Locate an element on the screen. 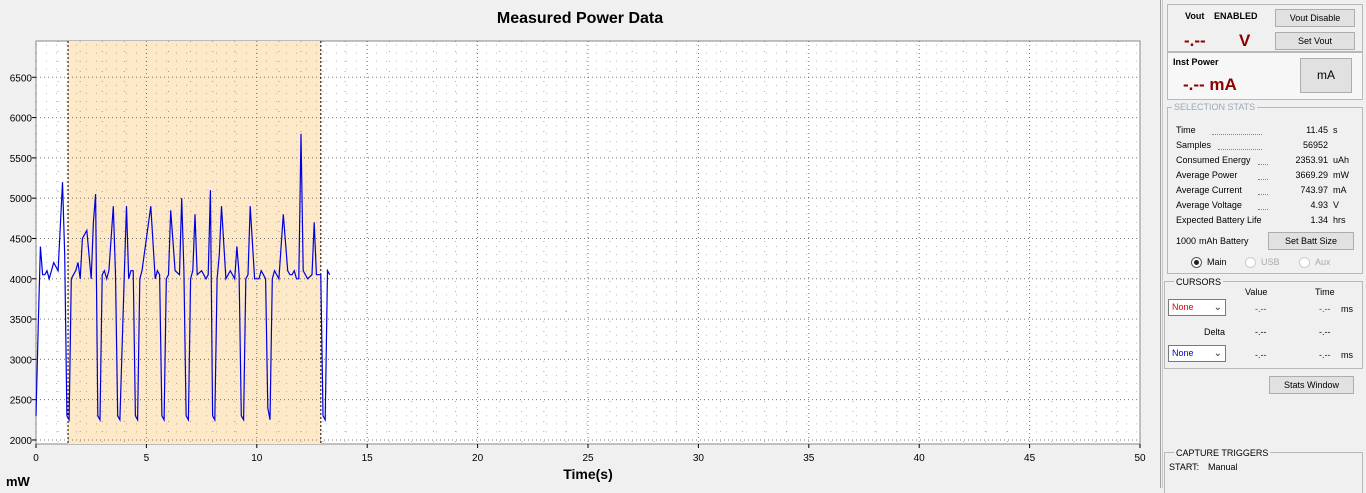 This screenshot has height=493, width=1366. trigger-start-label: START: is located at coordinates (1184, 467).